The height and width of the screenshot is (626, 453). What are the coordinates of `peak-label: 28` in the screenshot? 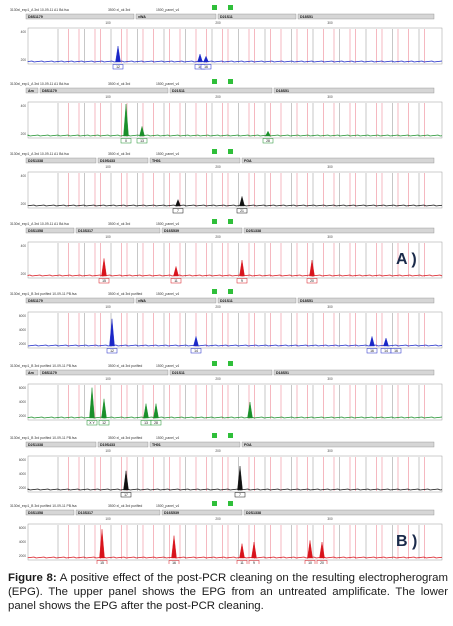 It's located at (268, 141).